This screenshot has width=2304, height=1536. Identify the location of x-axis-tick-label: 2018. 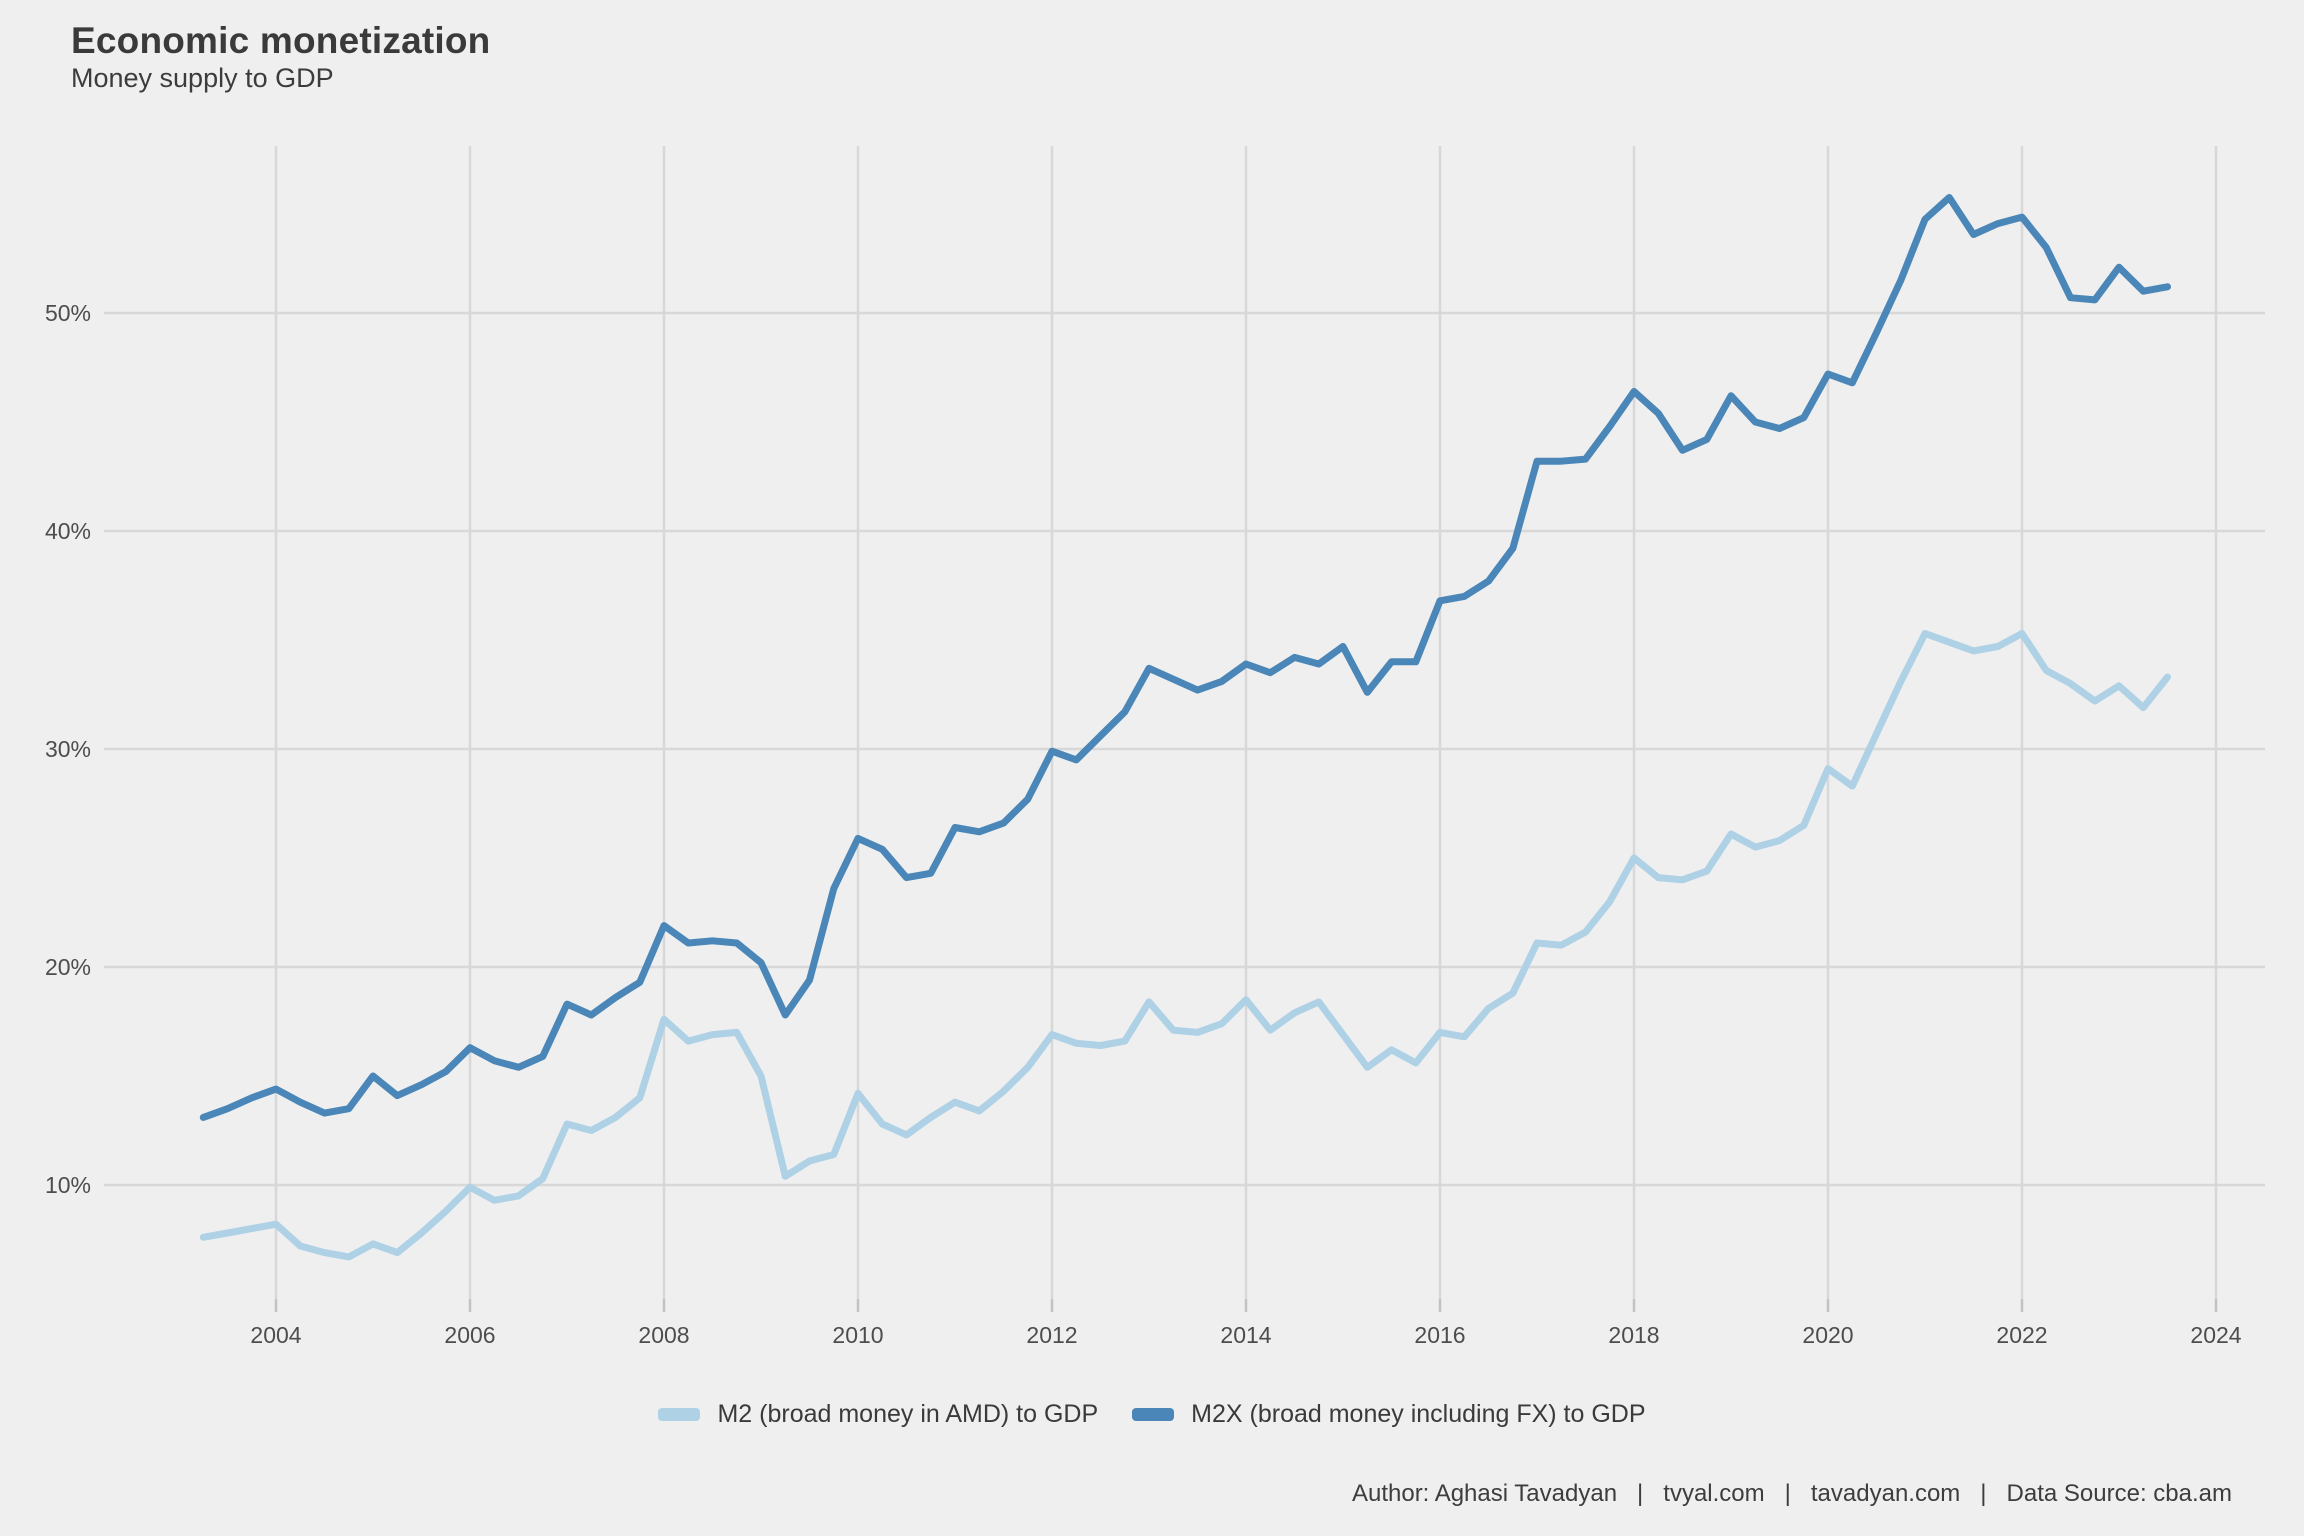
(1633, 1335).